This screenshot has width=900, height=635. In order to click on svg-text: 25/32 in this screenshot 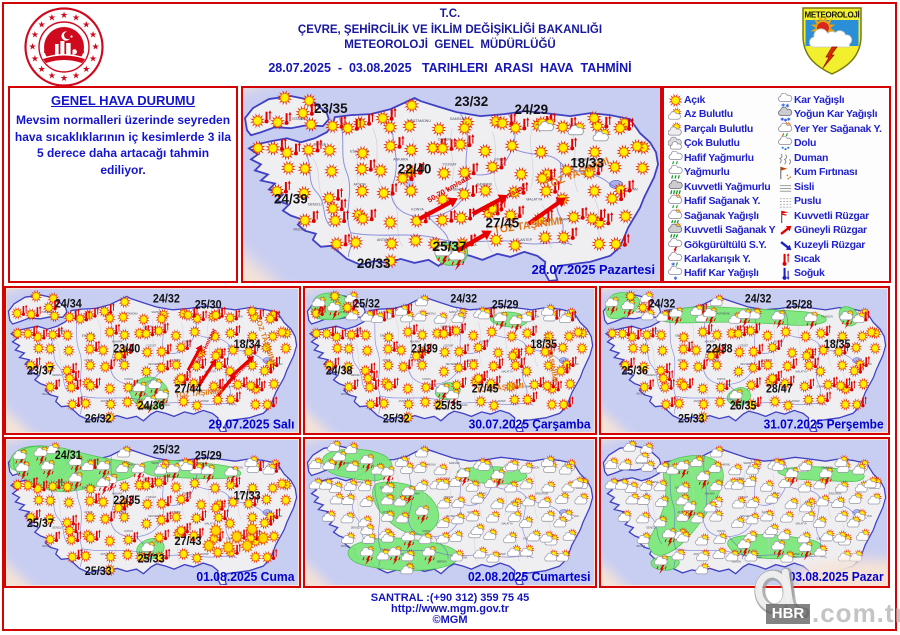, I will do `click(366, 304)`.